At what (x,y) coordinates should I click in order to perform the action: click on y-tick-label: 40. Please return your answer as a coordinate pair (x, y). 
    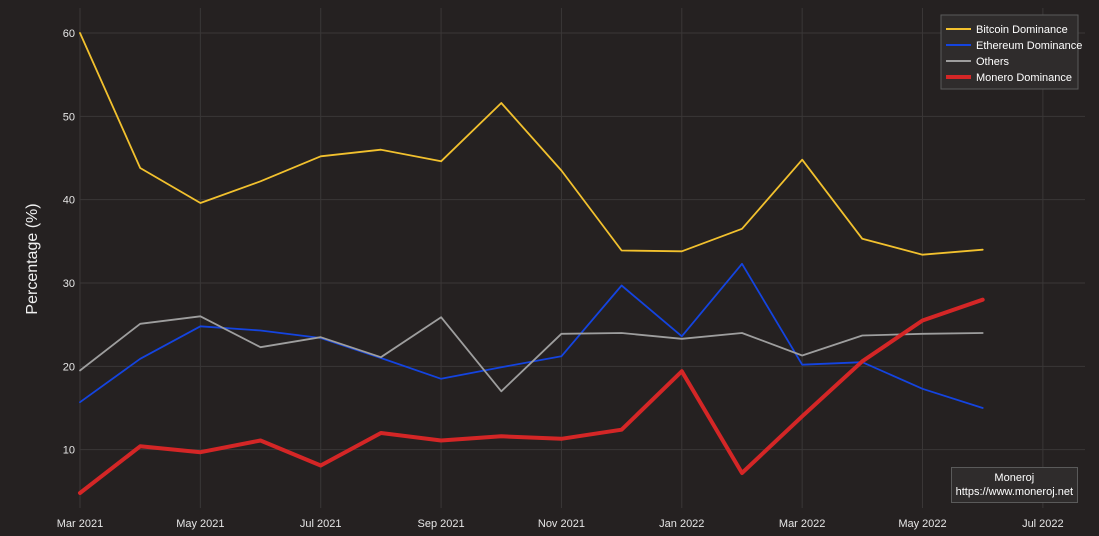
    Looking at the image, I should click on (69, 201).